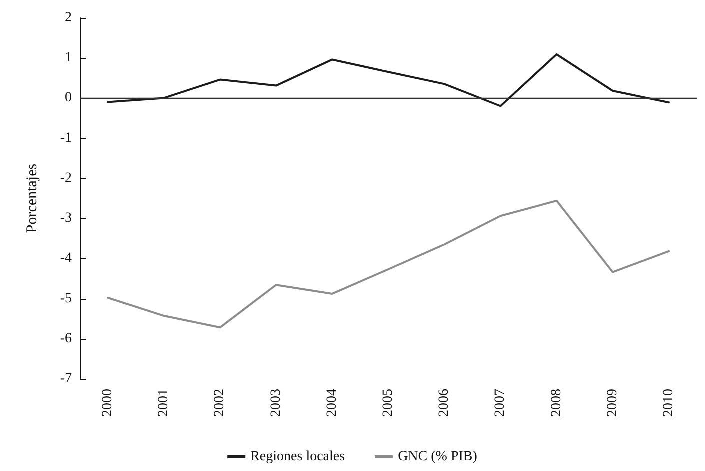  What do you see at coordinates (220, 403) in the screenshot?
I see `x-tick-label: 2002` at bounding box center [220, 403].